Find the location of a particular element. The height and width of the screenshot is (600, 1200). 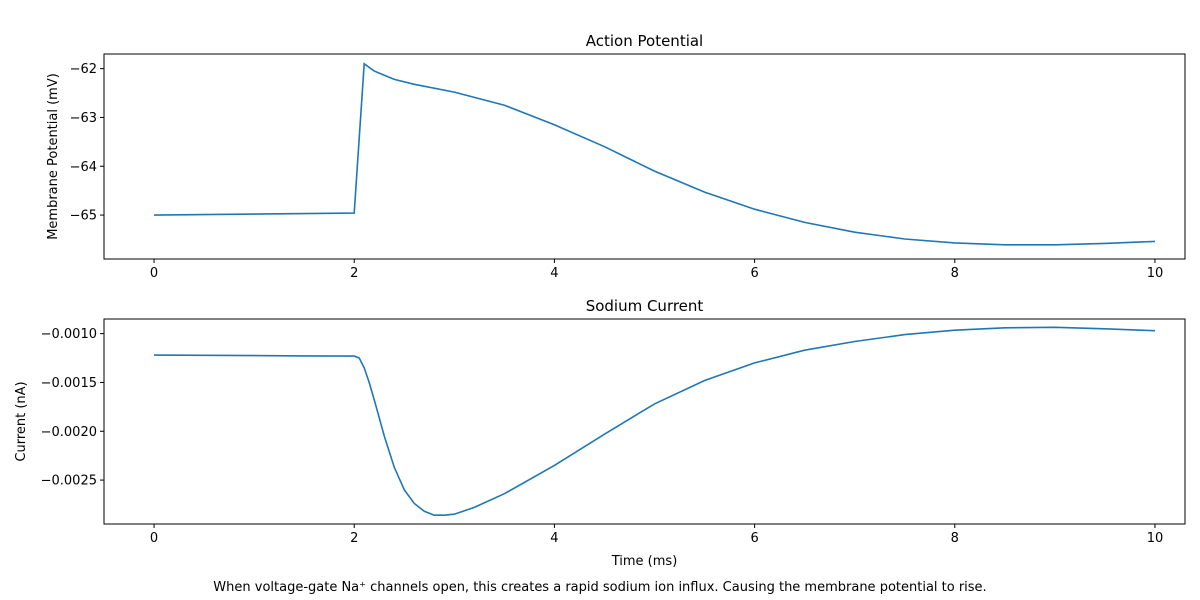

chart-title: Action Potential is located at coordinates (644, 41).